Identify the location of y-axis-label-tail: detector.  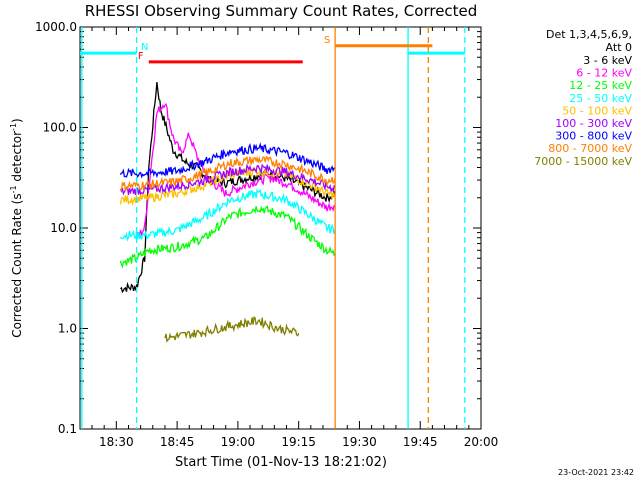
(17, 158).